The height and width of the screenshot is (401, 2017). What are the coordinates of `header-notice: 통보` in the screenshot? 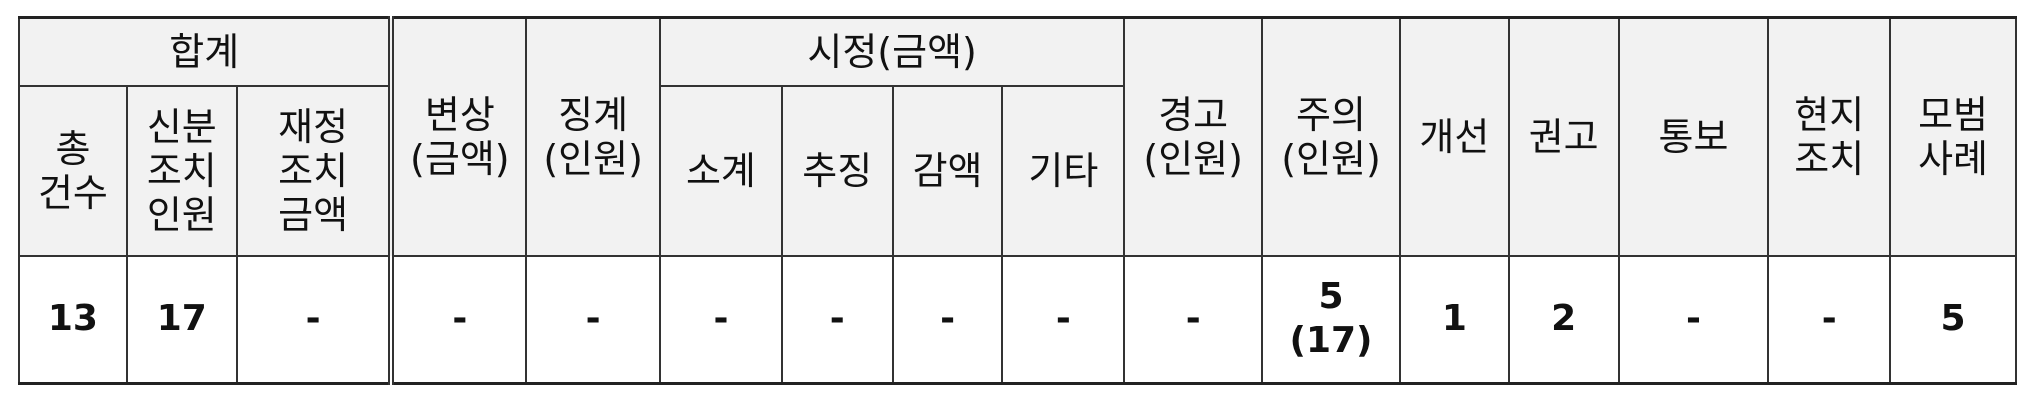 It's located at (1693, 136).